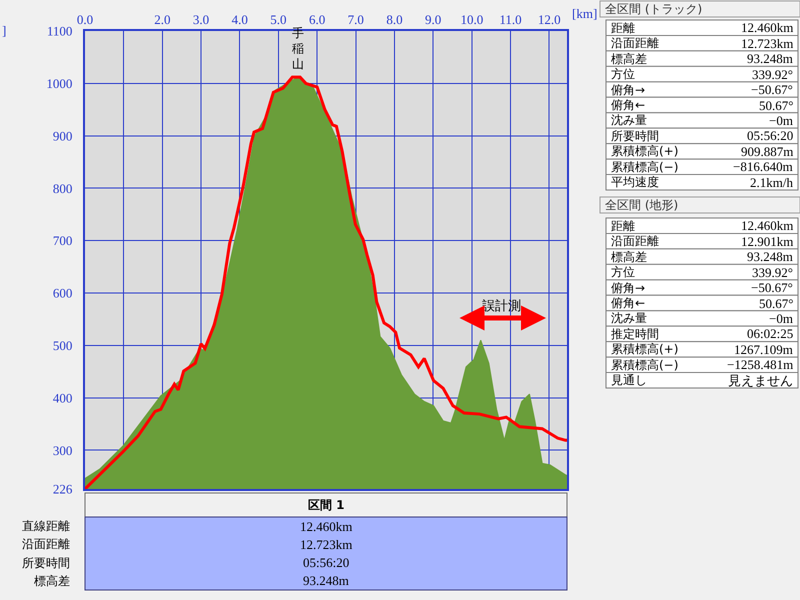 The width and height of the screenshot is (800, 600). I want to click on text: 1267.109m, so click(763, 349).